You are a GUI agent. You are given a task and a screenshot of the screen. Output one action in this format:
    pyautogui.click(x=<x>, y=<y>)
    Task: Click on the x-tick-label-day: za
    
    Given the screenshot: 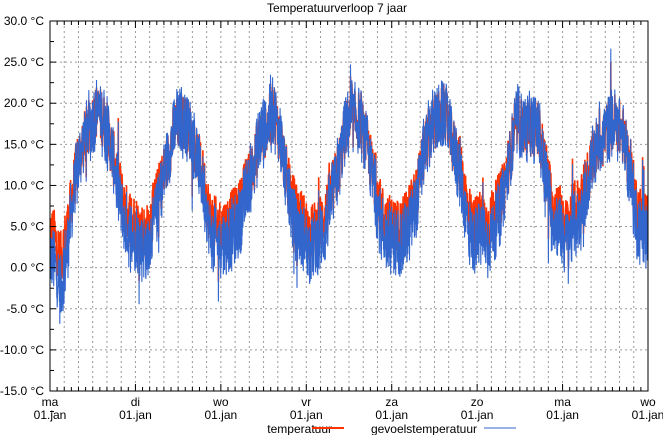 What is the action you would take?
    pyautogui.click(x=391, y=402)
    